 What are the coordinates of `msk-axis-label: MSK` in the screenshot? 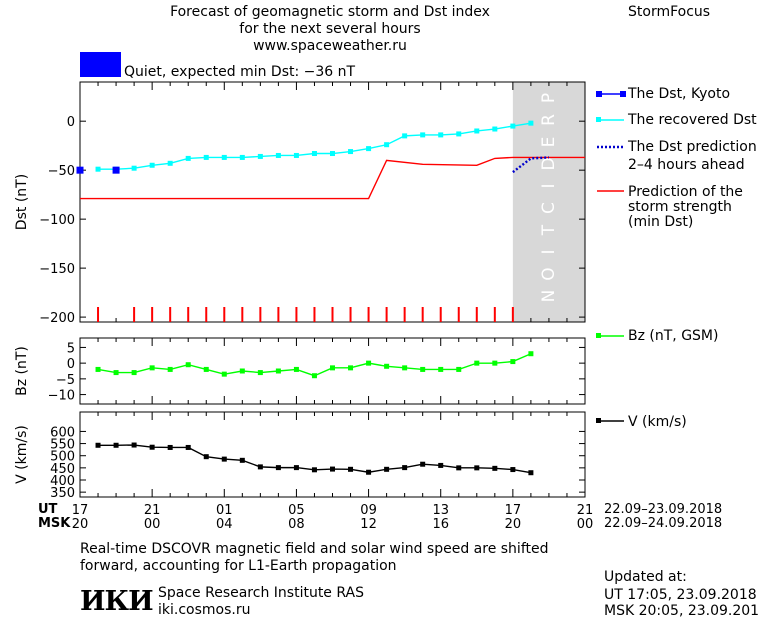 It's located at (54, 523).